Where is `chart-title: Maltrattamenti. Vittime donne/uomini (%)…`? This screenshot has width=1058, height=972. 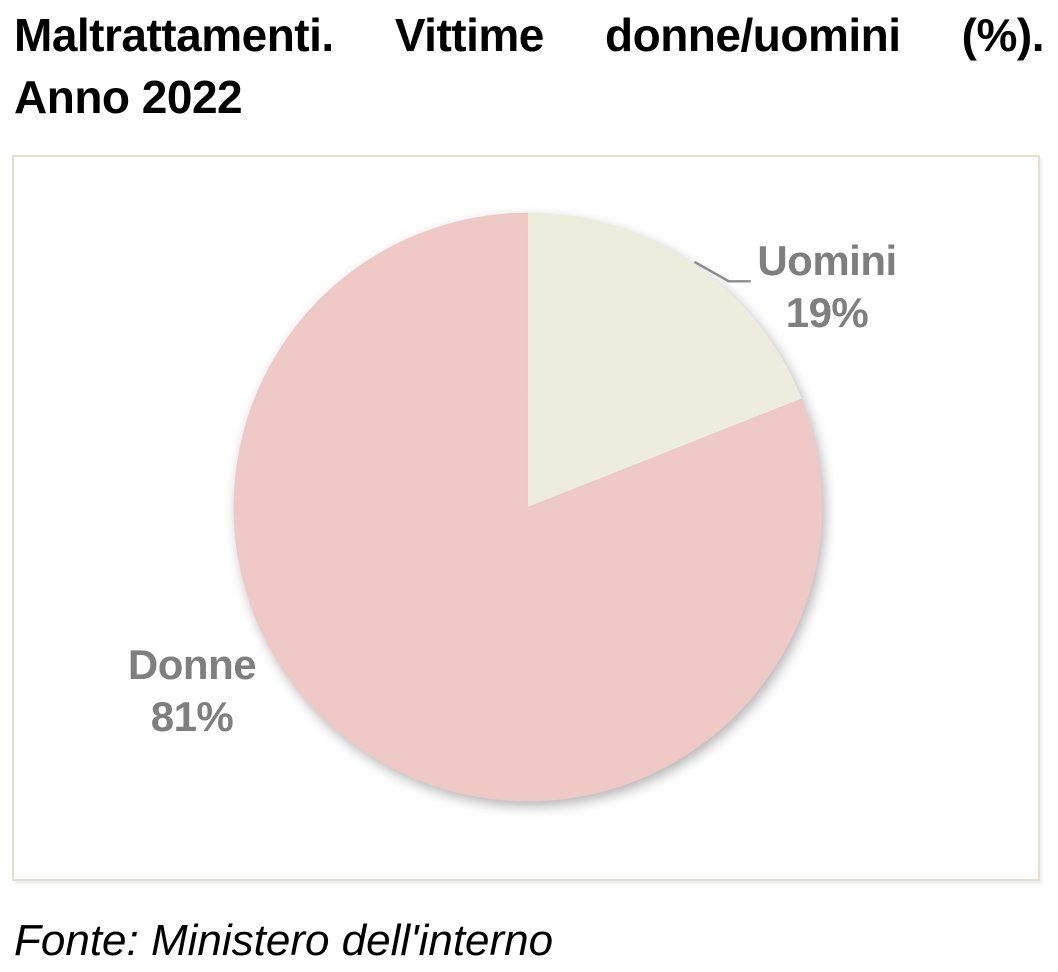 chart-title: Maltrattamenti. Vittime donne/uomini (%)… is located at coordinates (529, 66).